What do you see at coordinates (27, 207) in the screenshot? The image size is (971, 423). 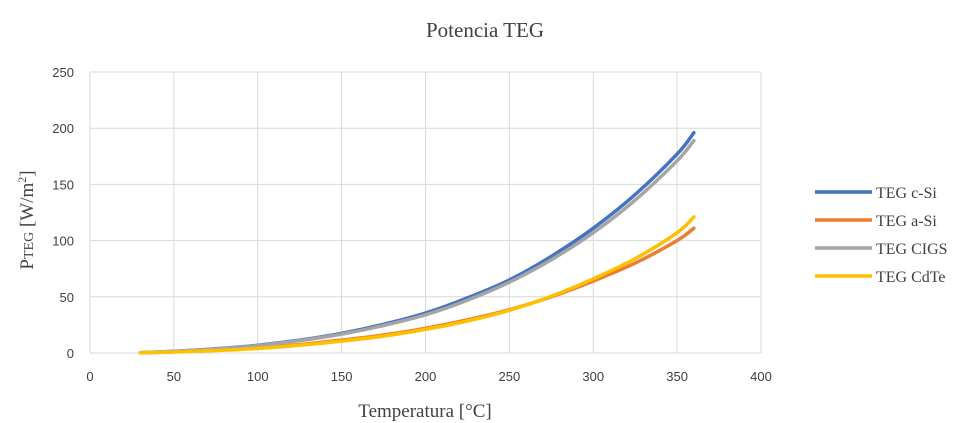 I see `y-axis-title-unit: [W/m` at bounding box center [27, 207].